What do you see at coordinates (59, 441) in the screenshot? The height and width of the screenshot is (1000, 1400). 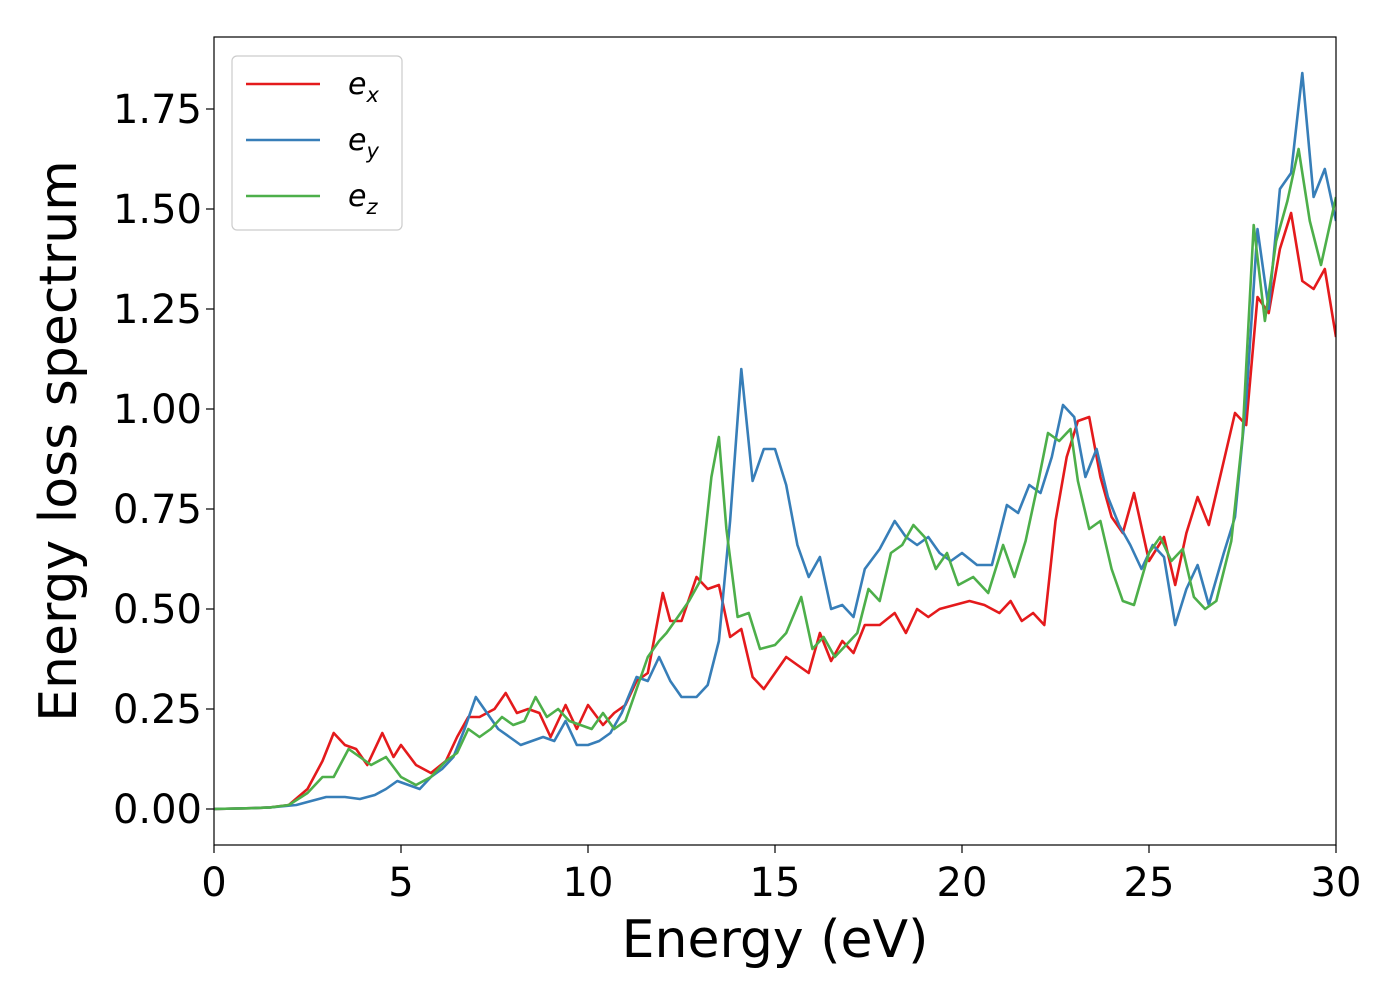 I see `y-axis-title: Energy loss spectrum` at bounding box center [59, 441].